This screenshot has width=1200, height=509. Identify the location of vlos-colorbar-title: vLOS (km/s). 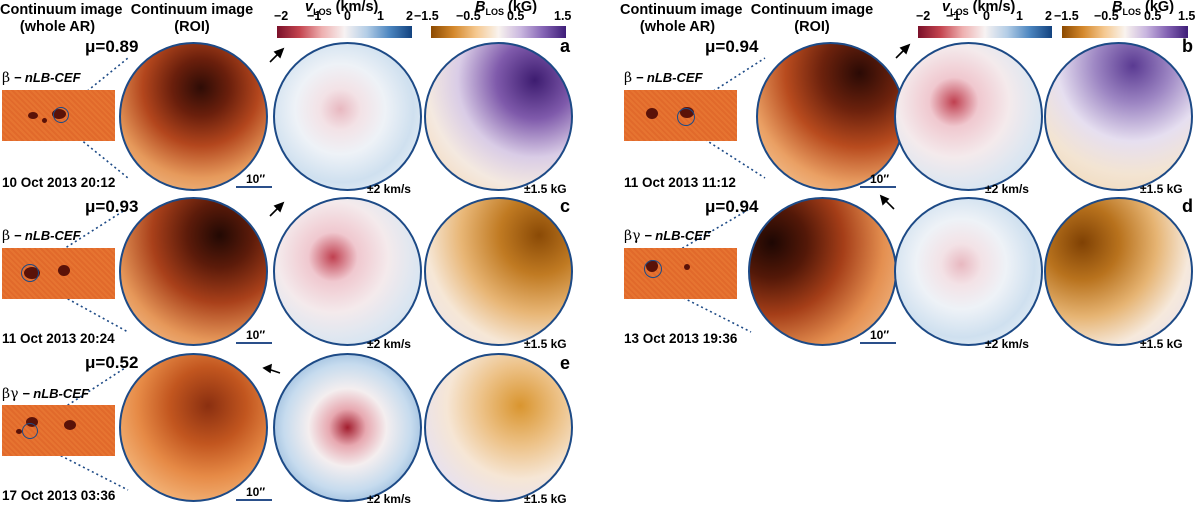
(341, 8).